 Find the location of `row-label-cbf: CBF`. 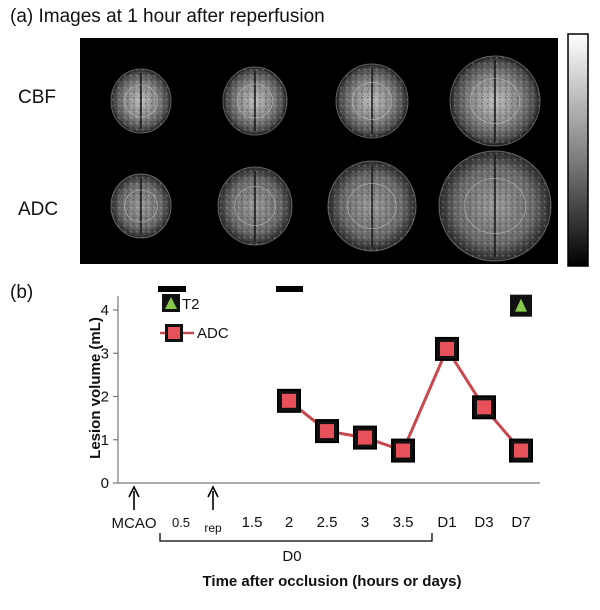

row-label-cbf: CBF is located at coordinates (37, 97).